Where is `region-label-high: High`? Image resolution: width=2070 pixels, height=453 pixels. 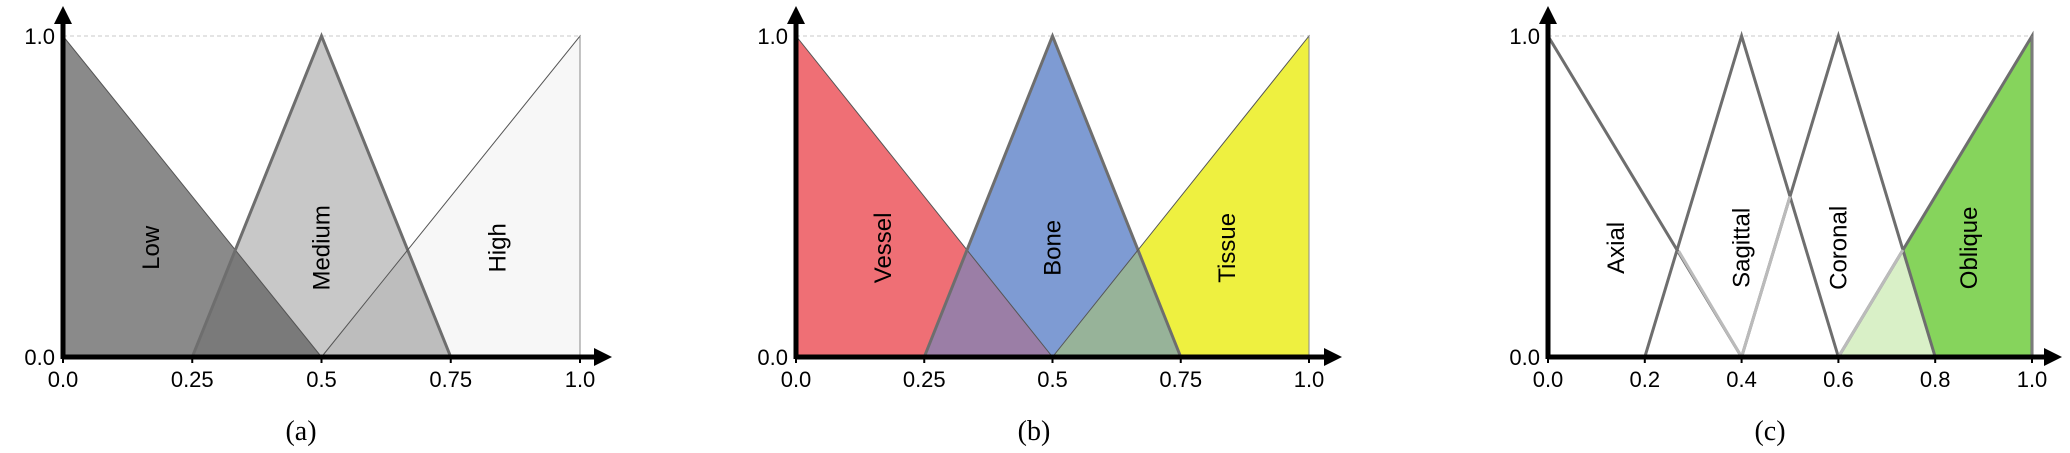
region-label-high: High is located at coordinates (497, 247).